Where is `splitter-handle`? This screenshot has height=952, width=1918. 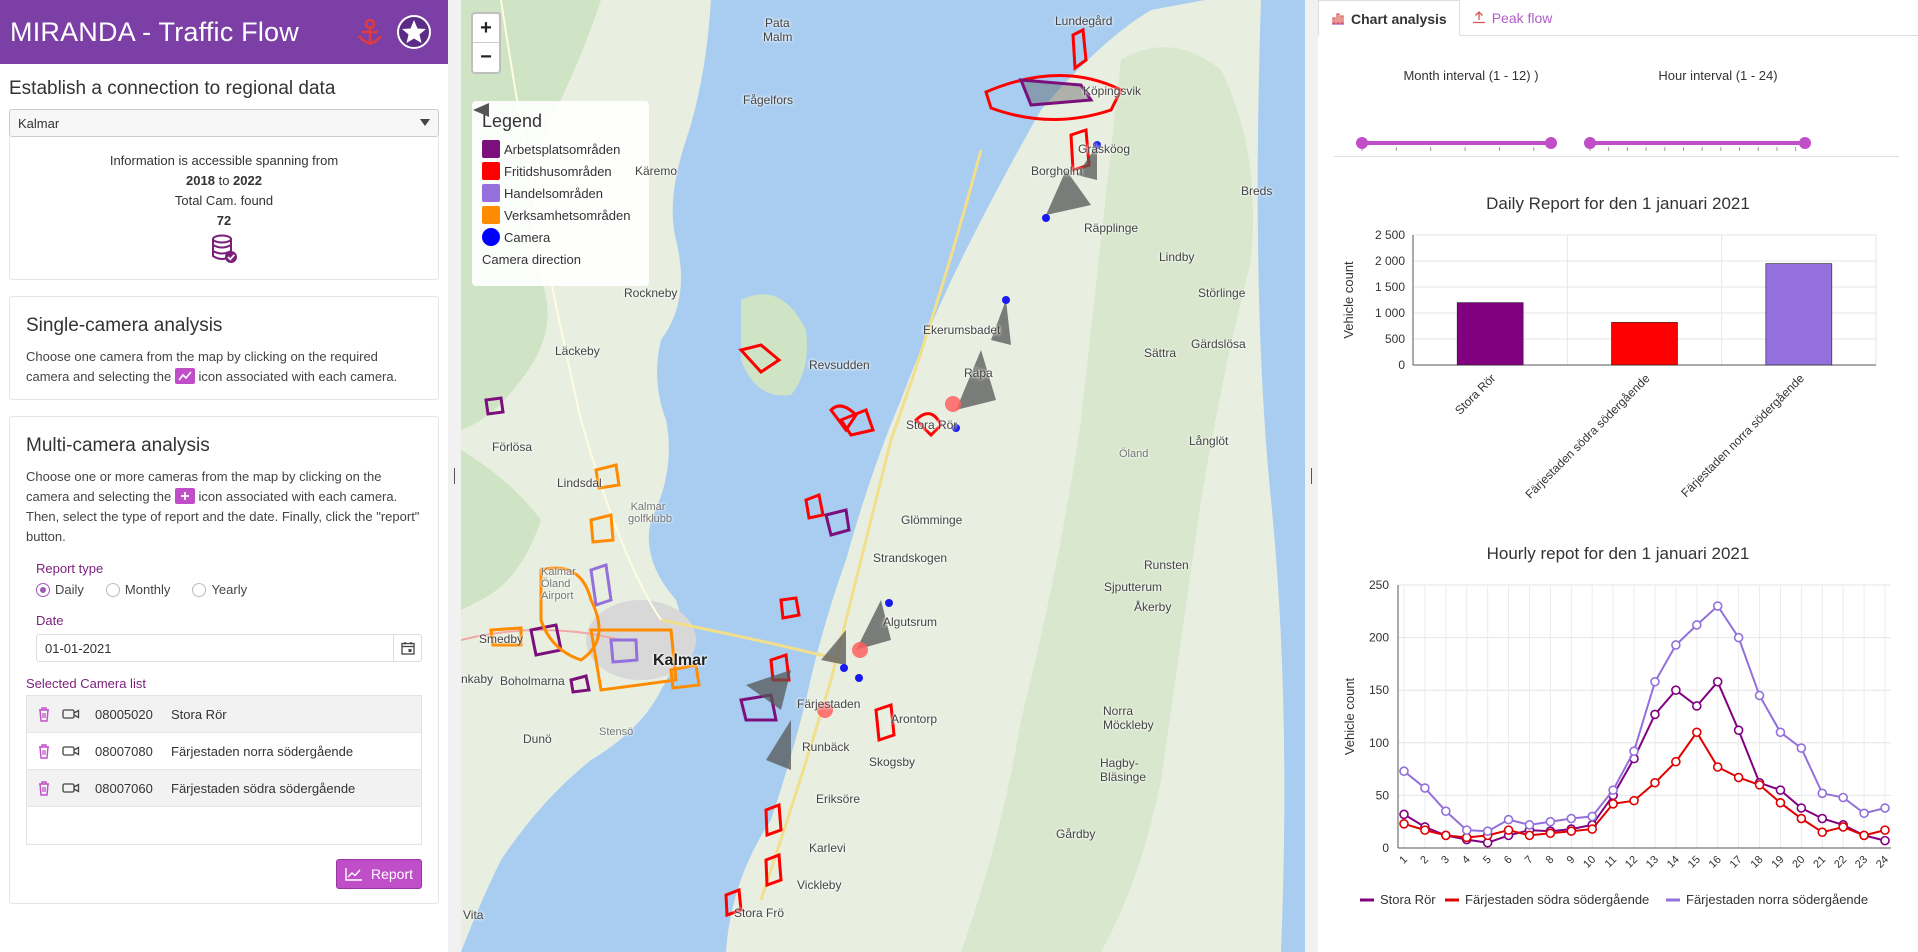
splitter-handle is located at coordinates (454, 476).